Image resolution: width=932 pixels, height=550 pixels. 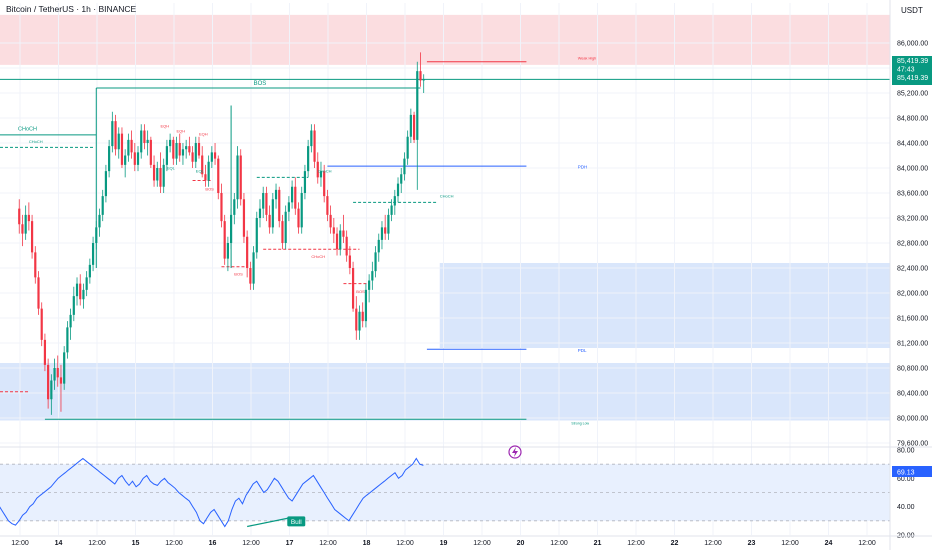 I want to click on demand-zone-upper, so click(x=664, y=305).